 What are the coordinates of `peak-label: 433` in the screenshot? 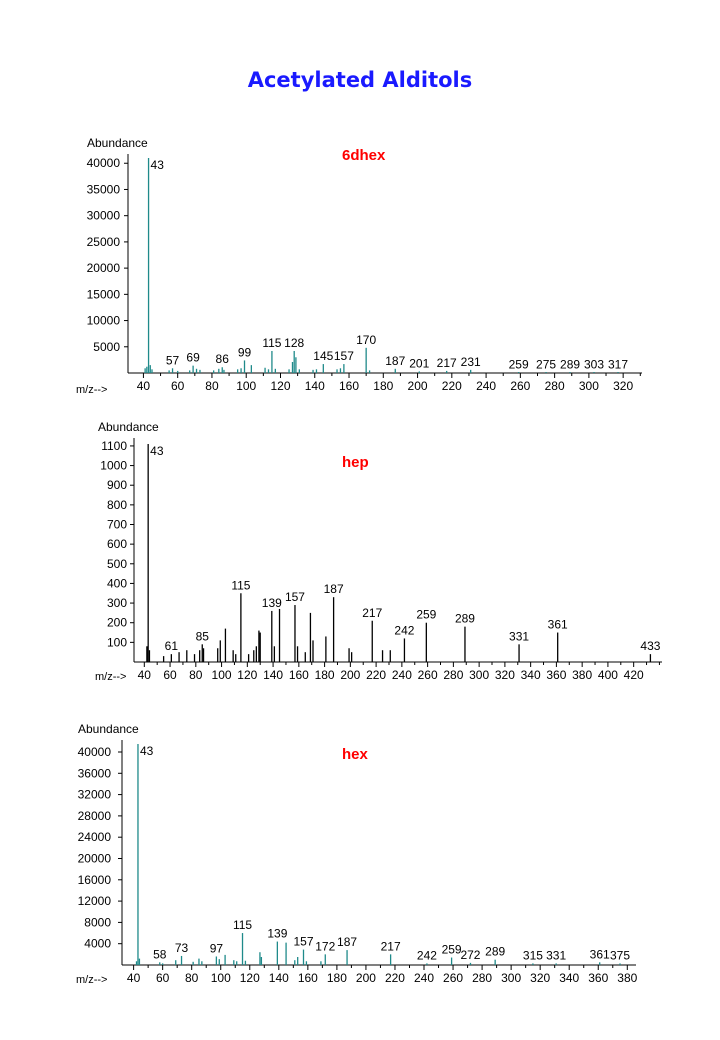 It's located at (650, 646).